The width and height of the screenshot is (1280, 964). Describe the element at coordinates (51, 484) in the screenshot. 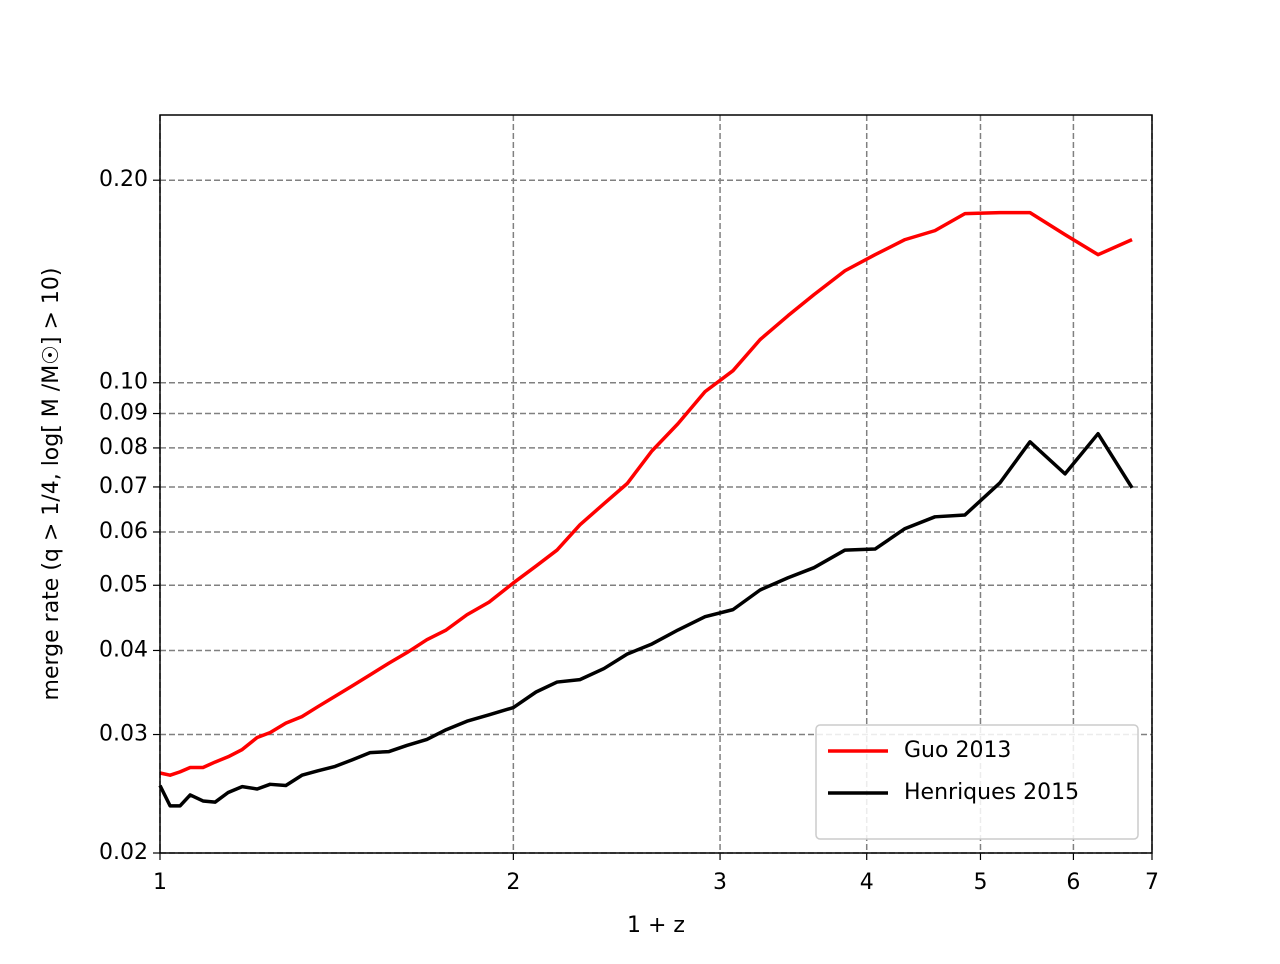

I see `y-axis-label: merge rate (q > 1/4, log[ M /M☉] > 10)` at that location.